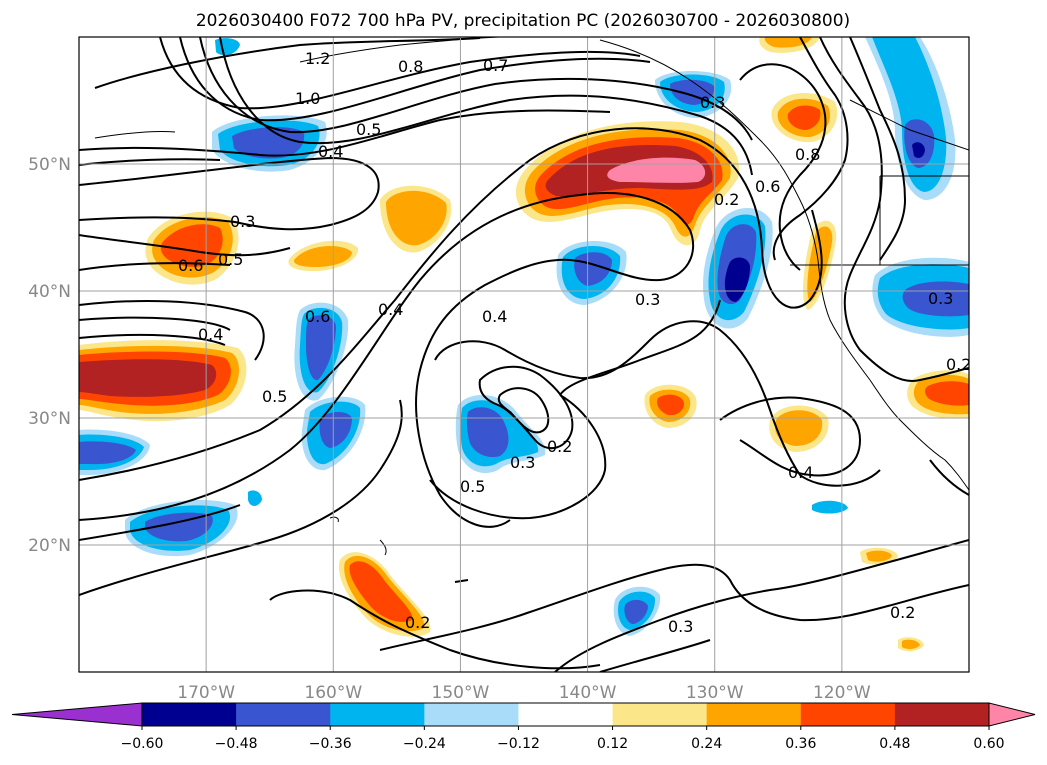  I want to click on colorbar-label: 0.12, so click(612, 744).